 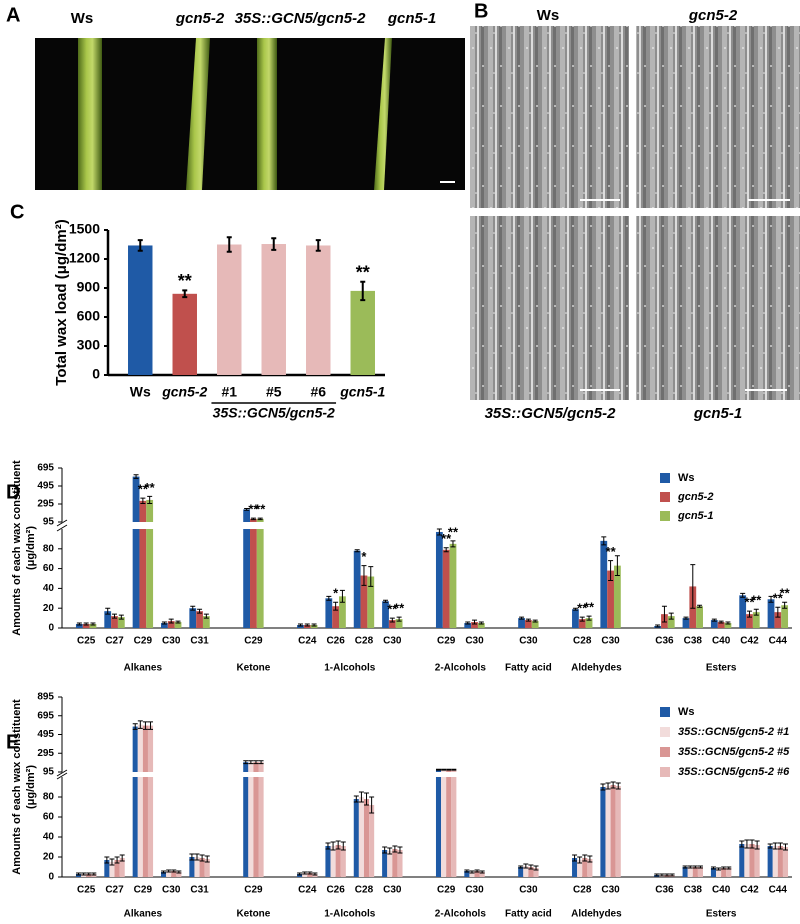 I want to click on group-label: 1-Alcohols, so click(x=350, y=668).